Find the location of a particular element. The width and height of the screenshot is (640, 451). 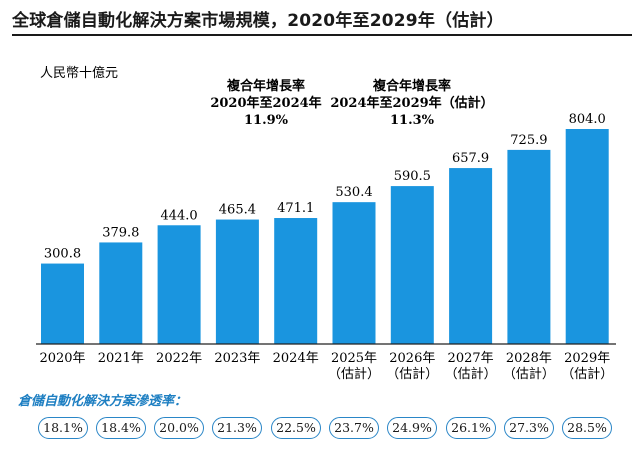

chart-title: 全球倉儲自動化解決方案市場規模，2020年至2029年（估計） is located at coordinates (258, 21).